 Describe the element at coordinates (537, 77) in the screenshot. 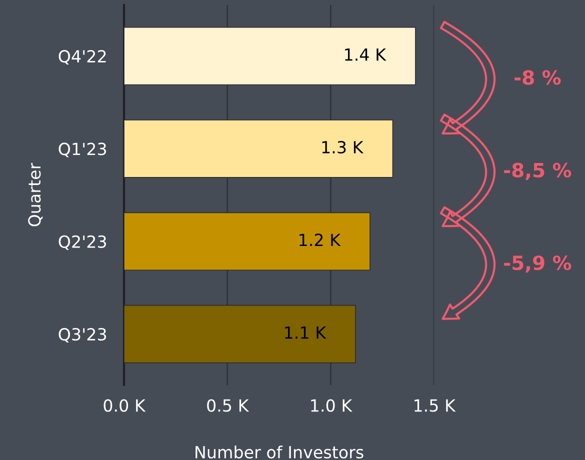

I see `text: -8 %` at that location.